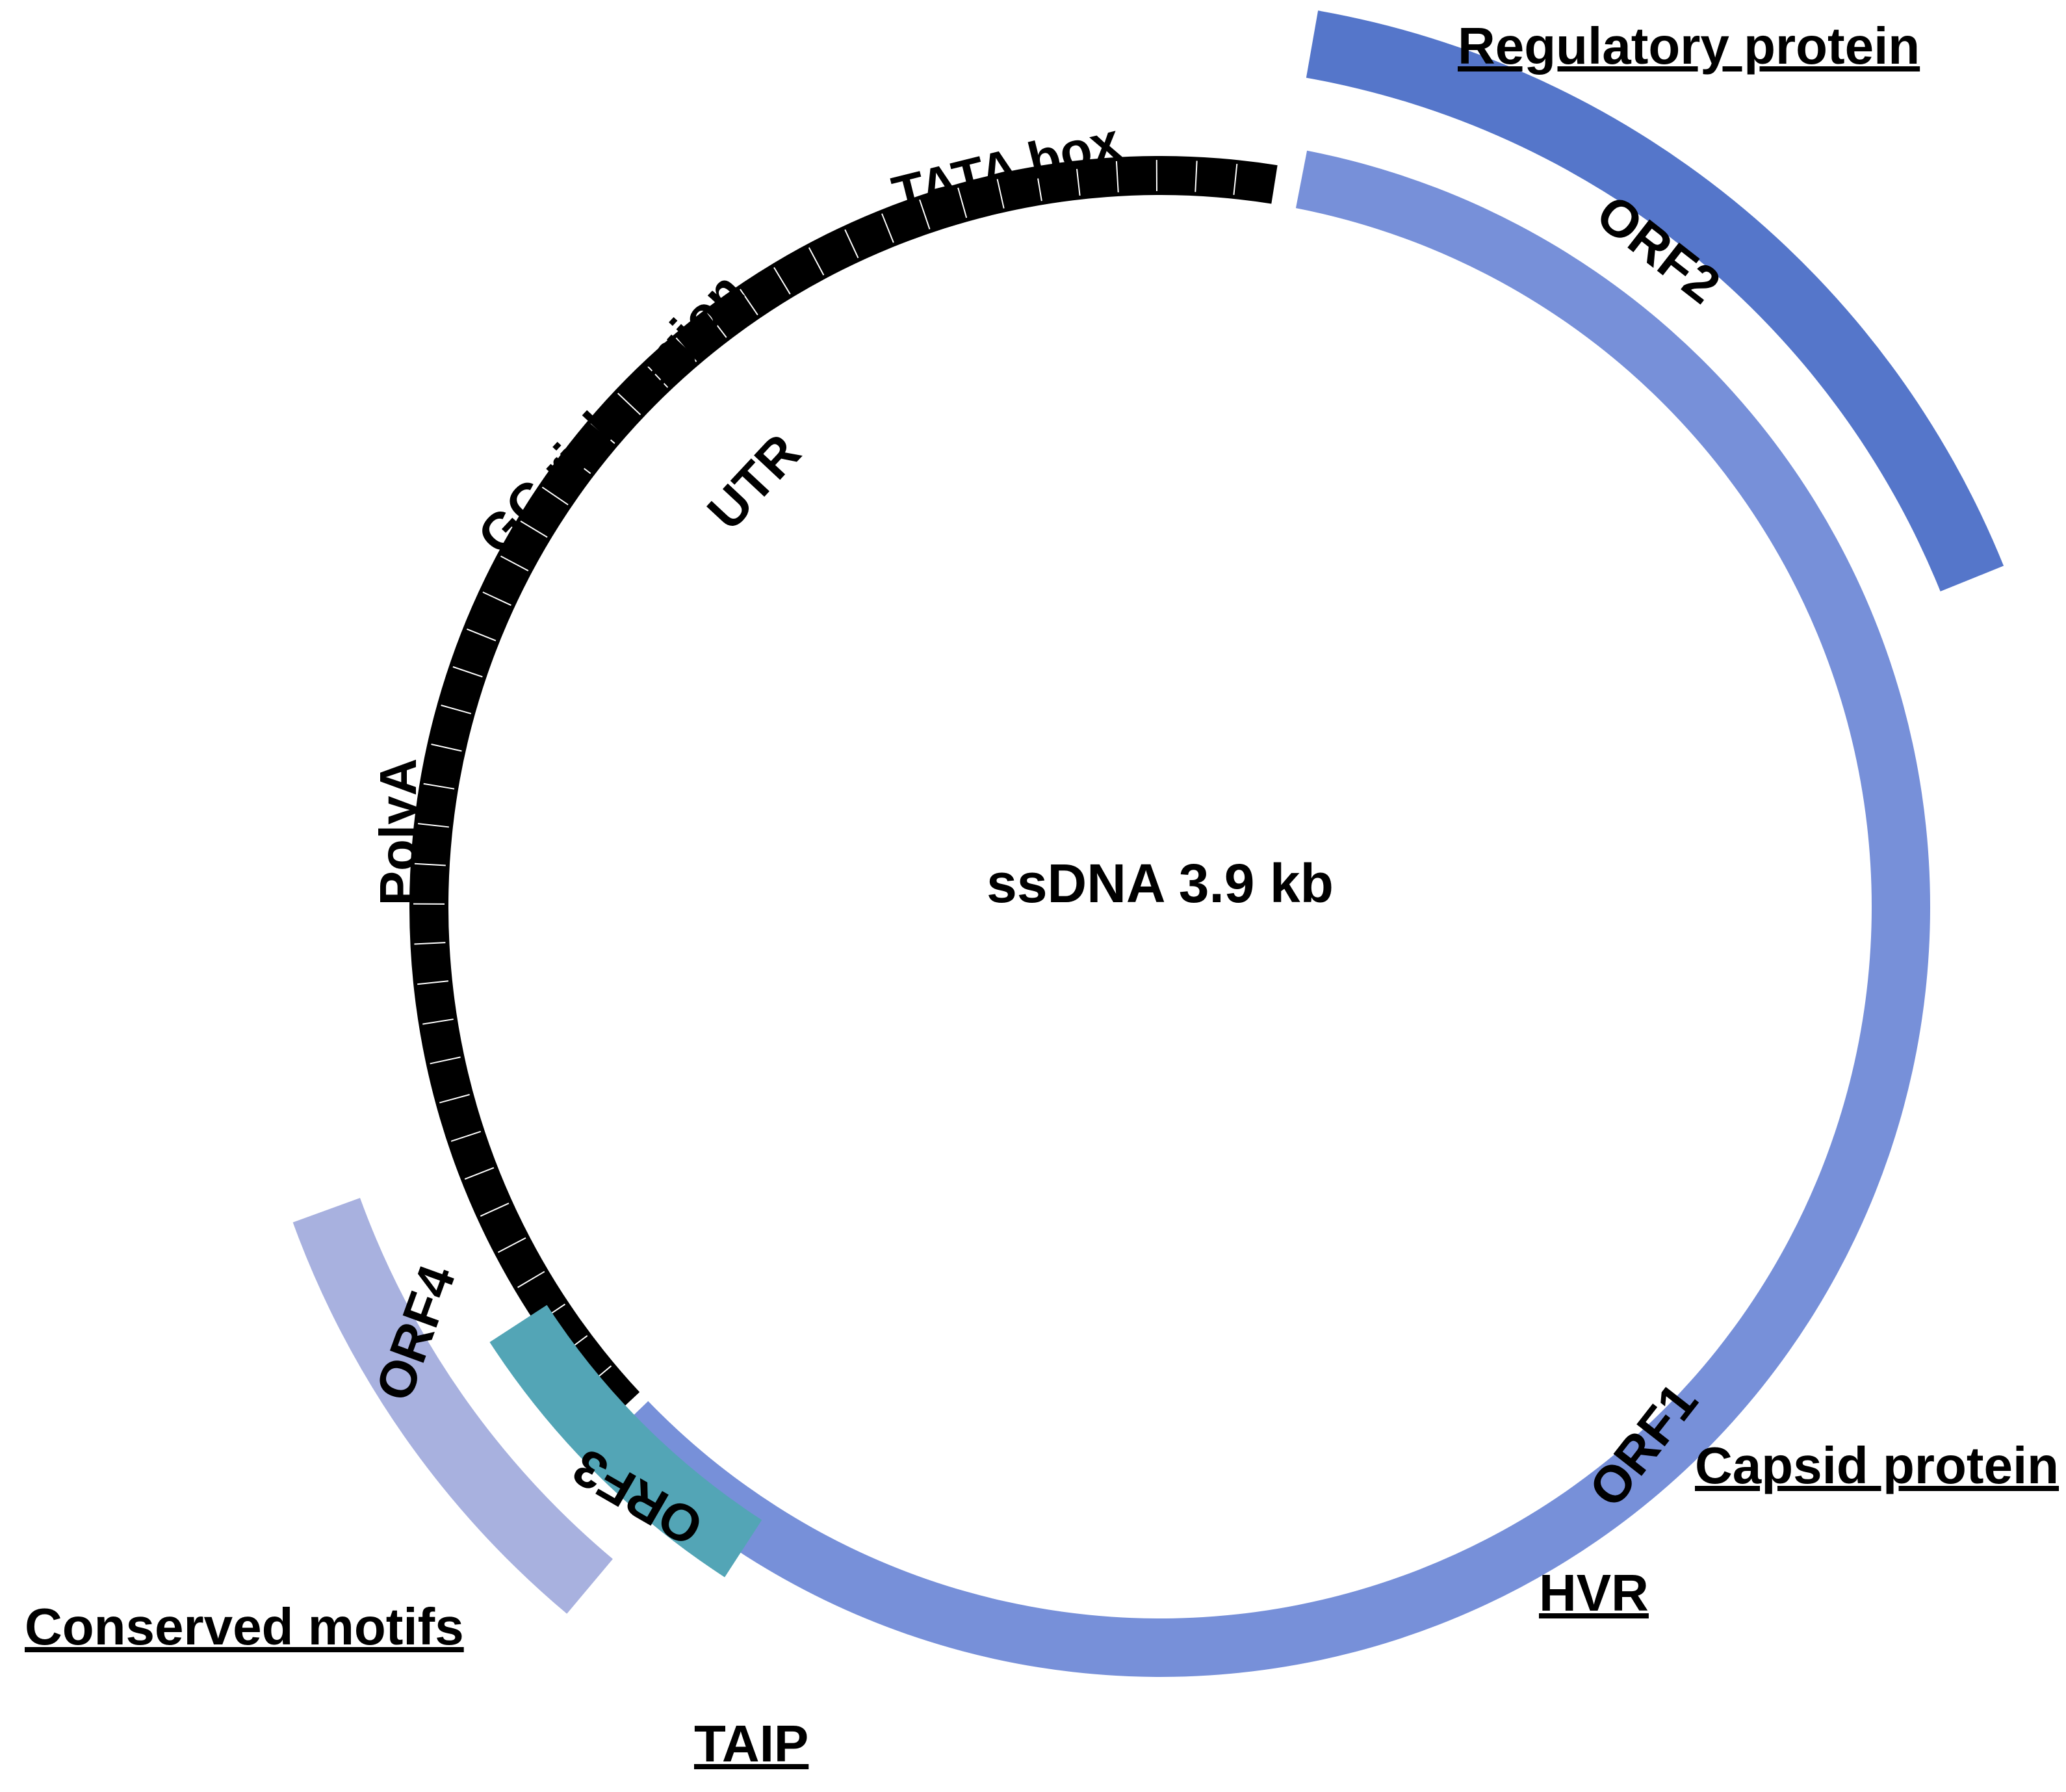 This screenshot has height=1792, width=2066. I want to click on taip-label: TAIP, so click(751, 1744).